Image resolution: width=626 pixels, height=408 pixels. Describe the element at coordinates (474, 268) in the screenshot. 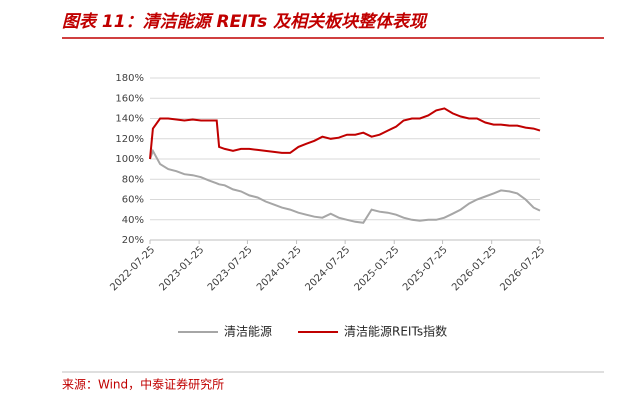

I see `x-tick-label: 2026-01-25` at that location.